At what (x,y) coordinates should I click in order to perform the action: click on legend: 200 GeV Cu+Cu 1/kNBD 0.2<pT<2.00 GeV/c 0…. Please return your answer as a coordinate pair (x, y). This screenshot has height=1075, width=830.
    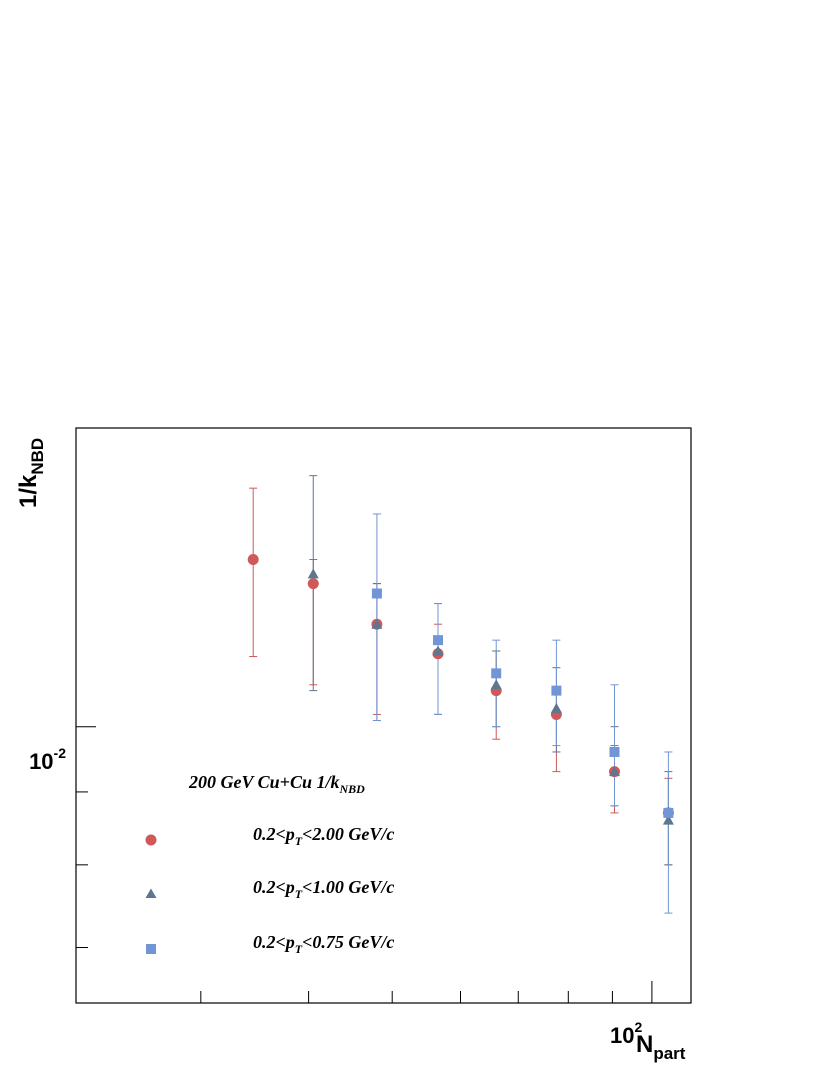
    Looking at the image, I should click on (269, 864).